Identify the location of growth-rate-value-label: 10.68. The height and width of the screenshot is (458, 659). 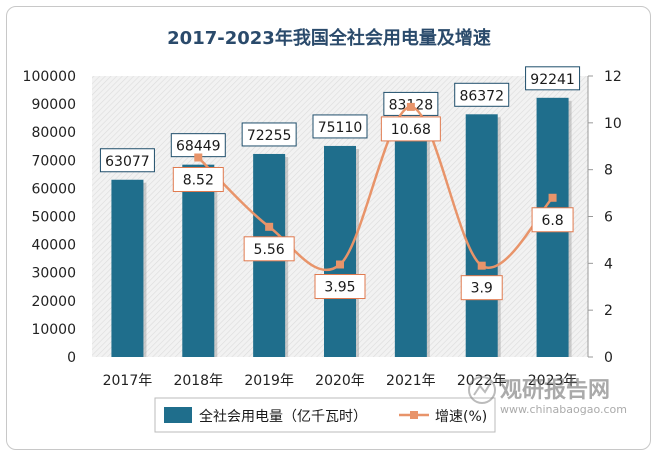
(411, 130).